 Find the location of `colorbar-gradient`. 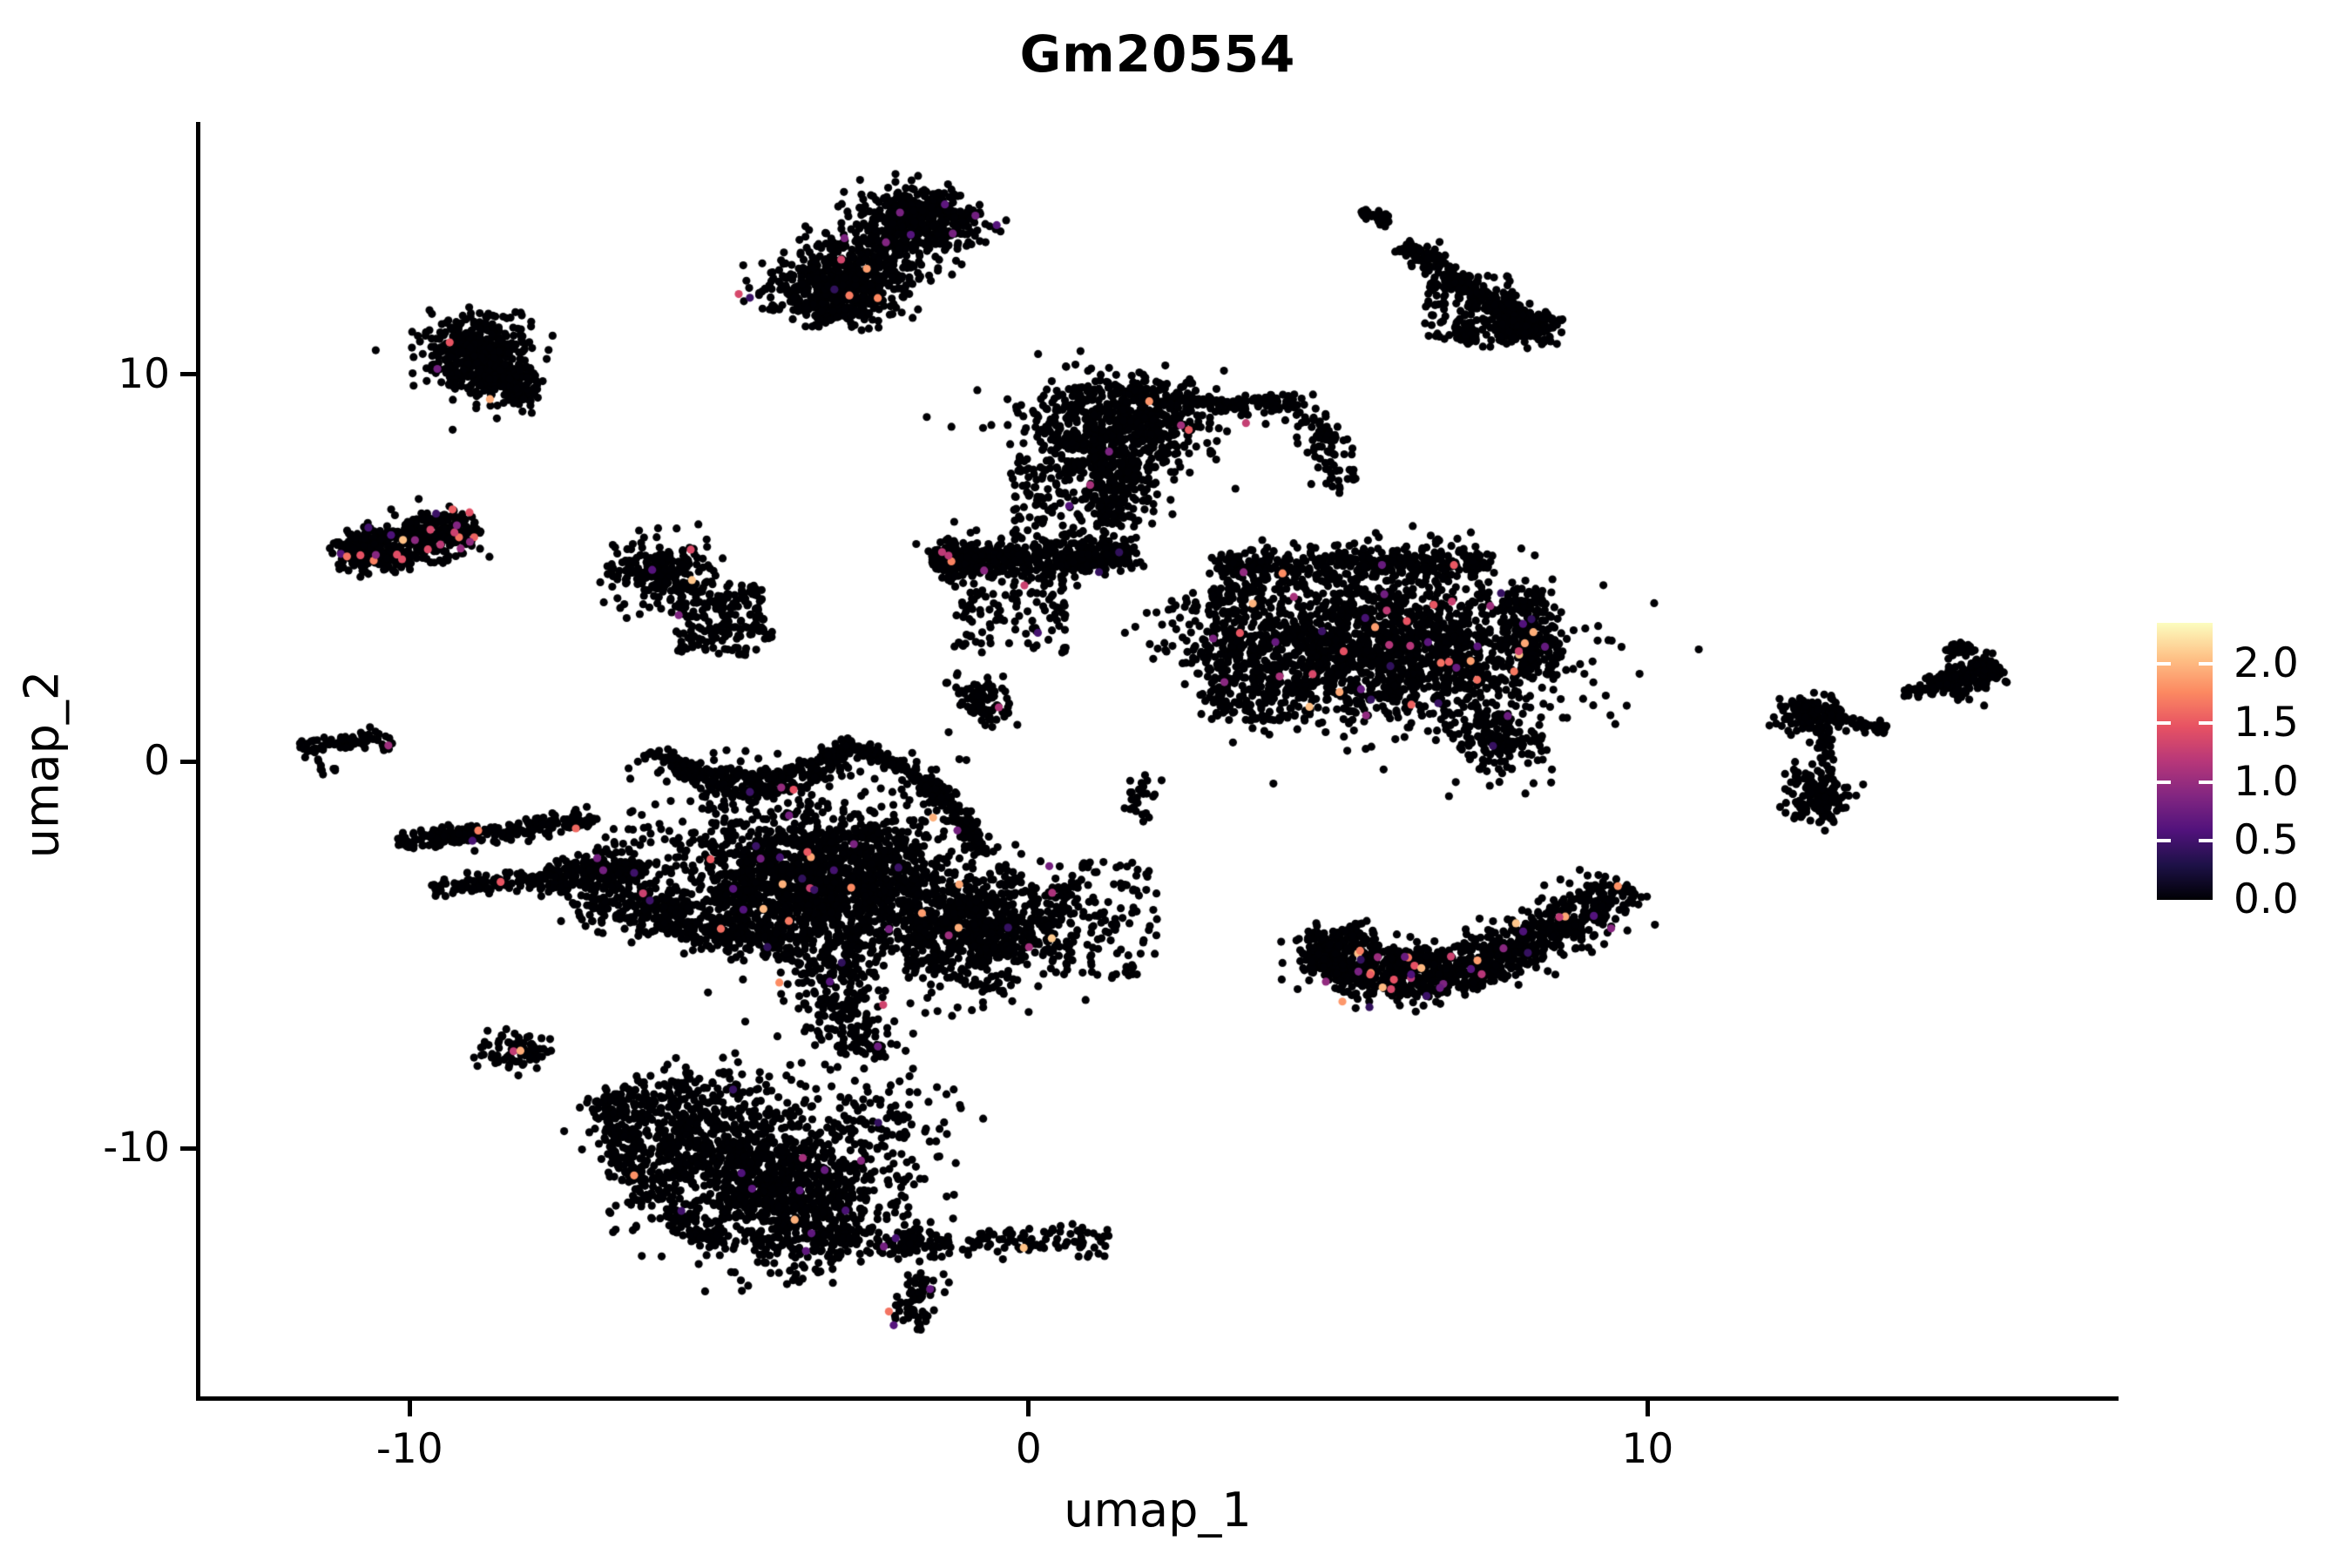

colorbar-gradient is located at coordinates (2185, 761).